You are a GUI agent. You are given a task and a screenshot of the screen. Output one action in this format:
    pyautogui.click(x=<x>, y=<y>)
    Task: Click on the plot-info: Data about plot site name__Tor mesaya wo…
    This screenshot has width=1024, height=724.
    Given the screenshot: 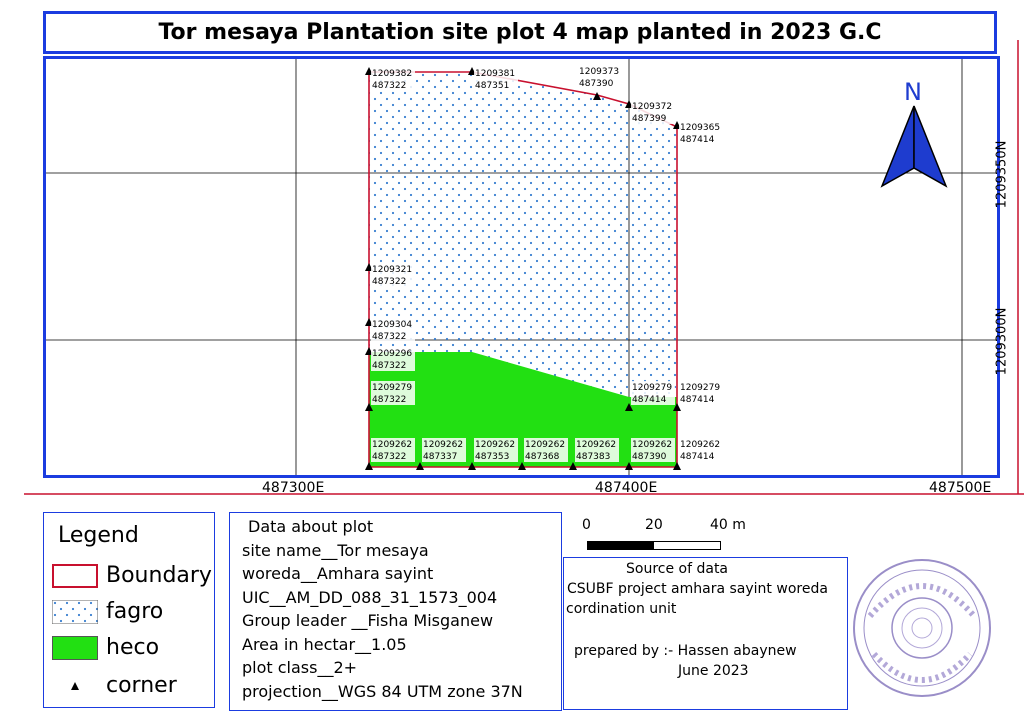 What is the action you would take?
    pyautogui.click(x=395, y=611)
    